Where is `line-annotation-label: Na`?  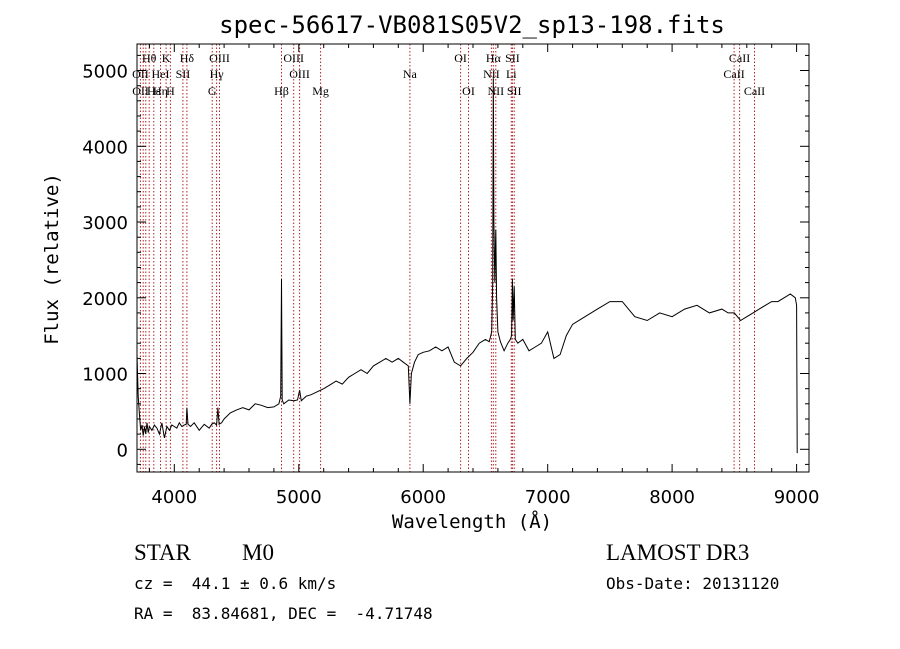
line-annotation-label: Na is located at coordinates (410, 74).